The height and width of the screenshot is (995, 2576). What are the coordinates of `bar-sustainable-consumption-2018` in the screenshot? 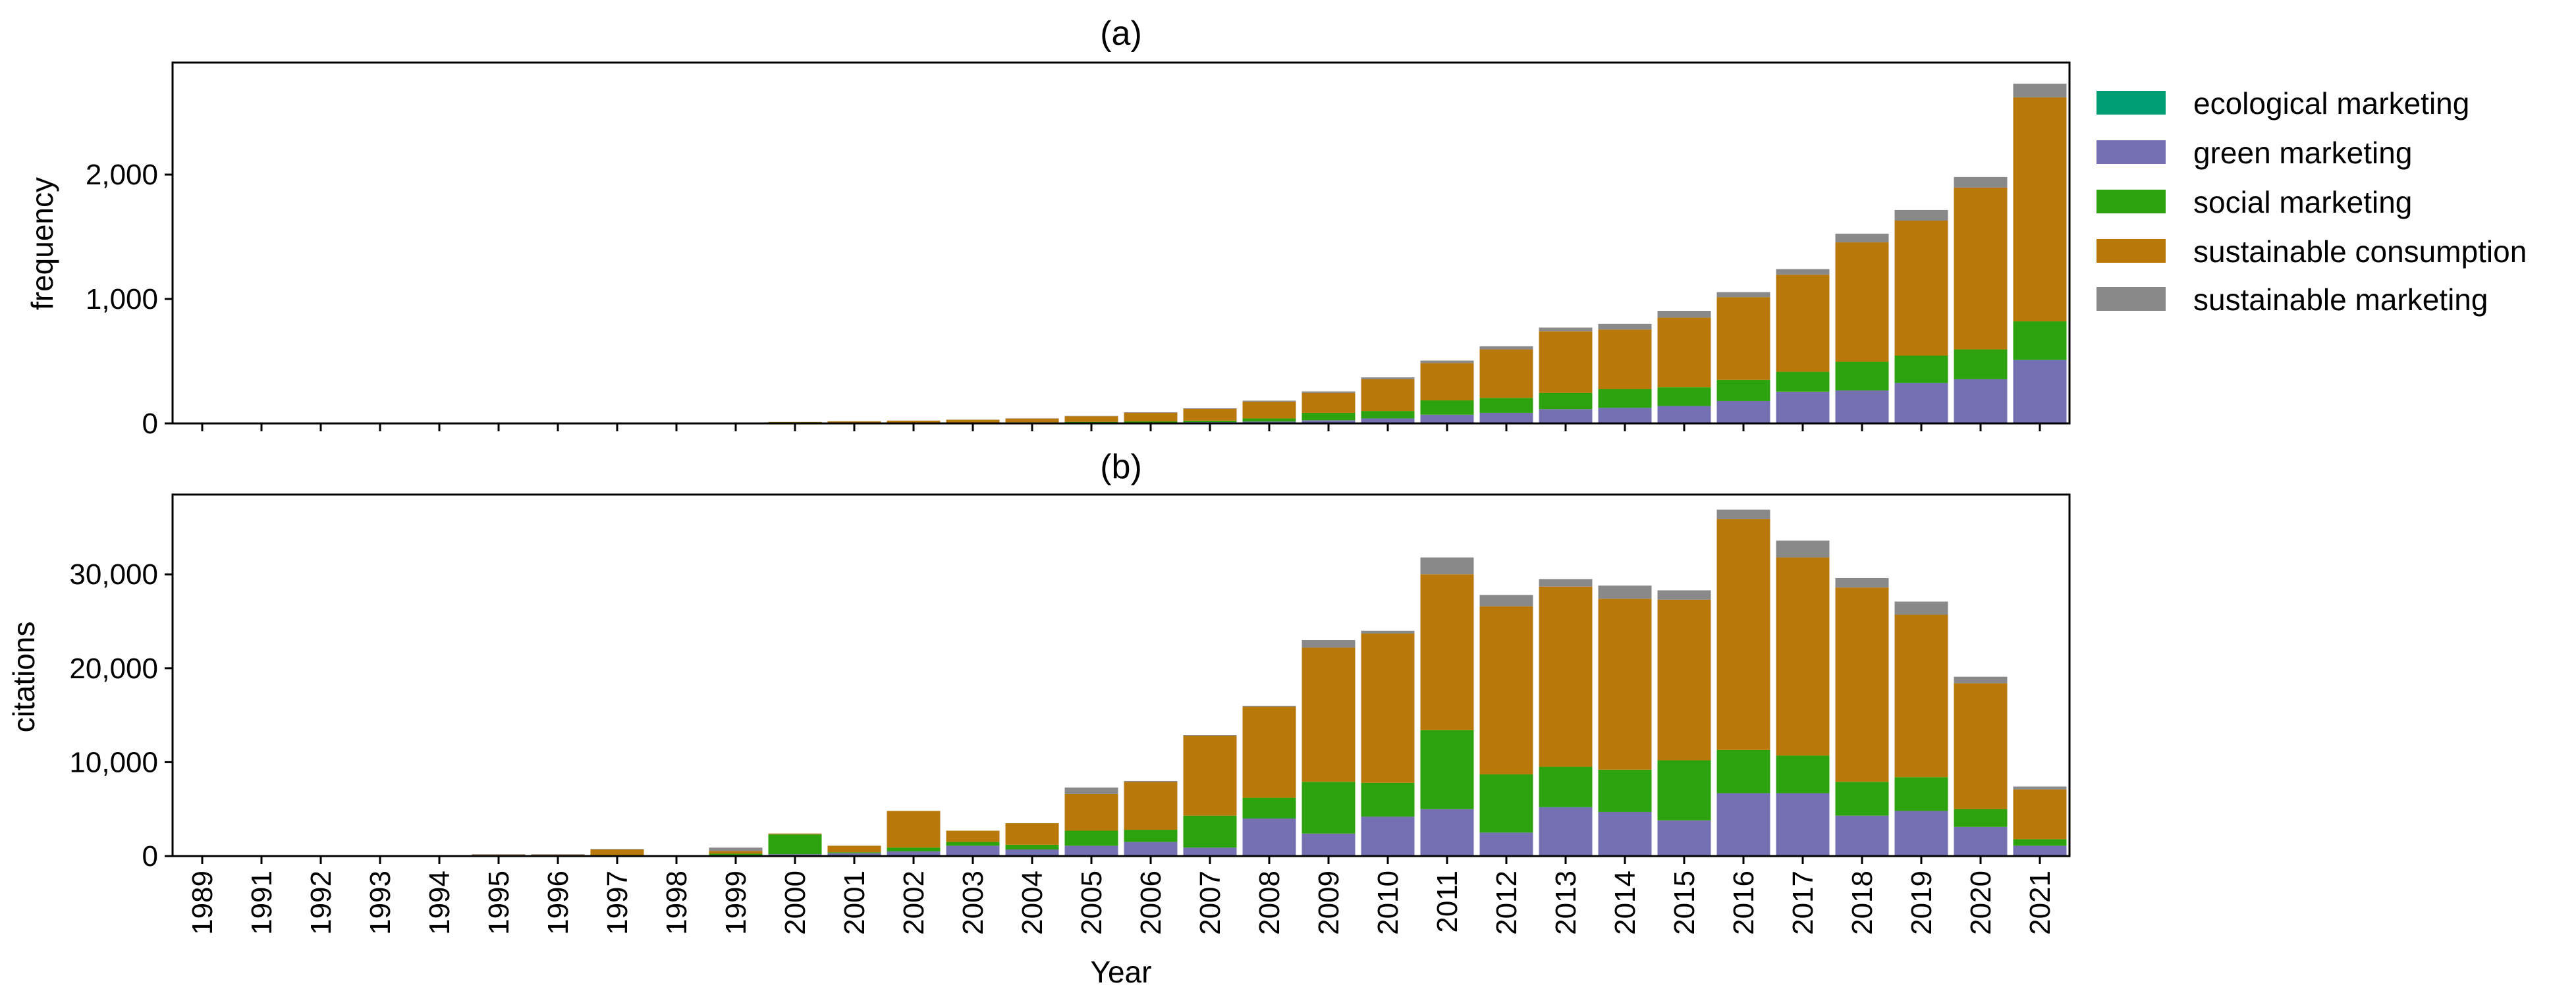 It's located at (1862, 302).